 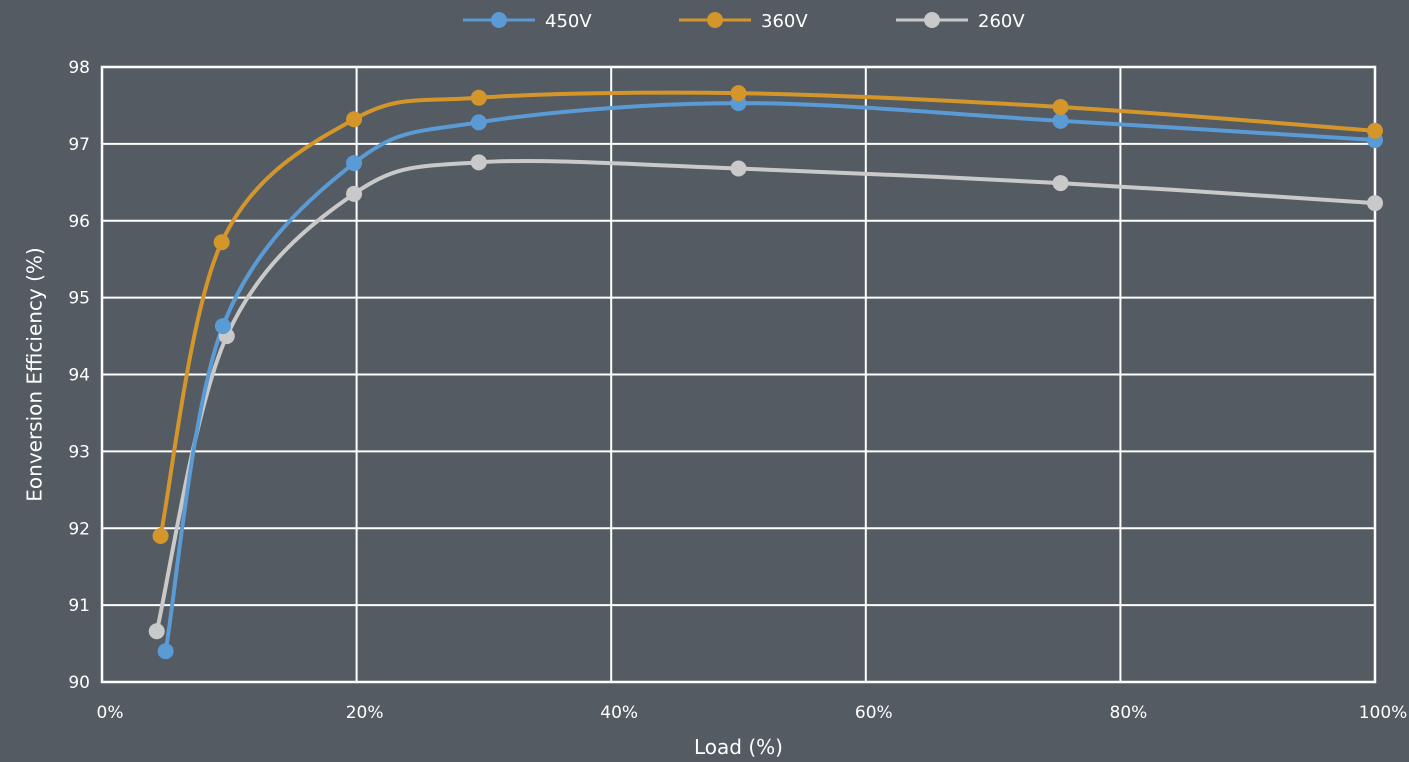 What do you see at coordinates (499, 20) in the screenshot?
I see `legend-swatch-marker-450v` at bounding box center [499, 20].